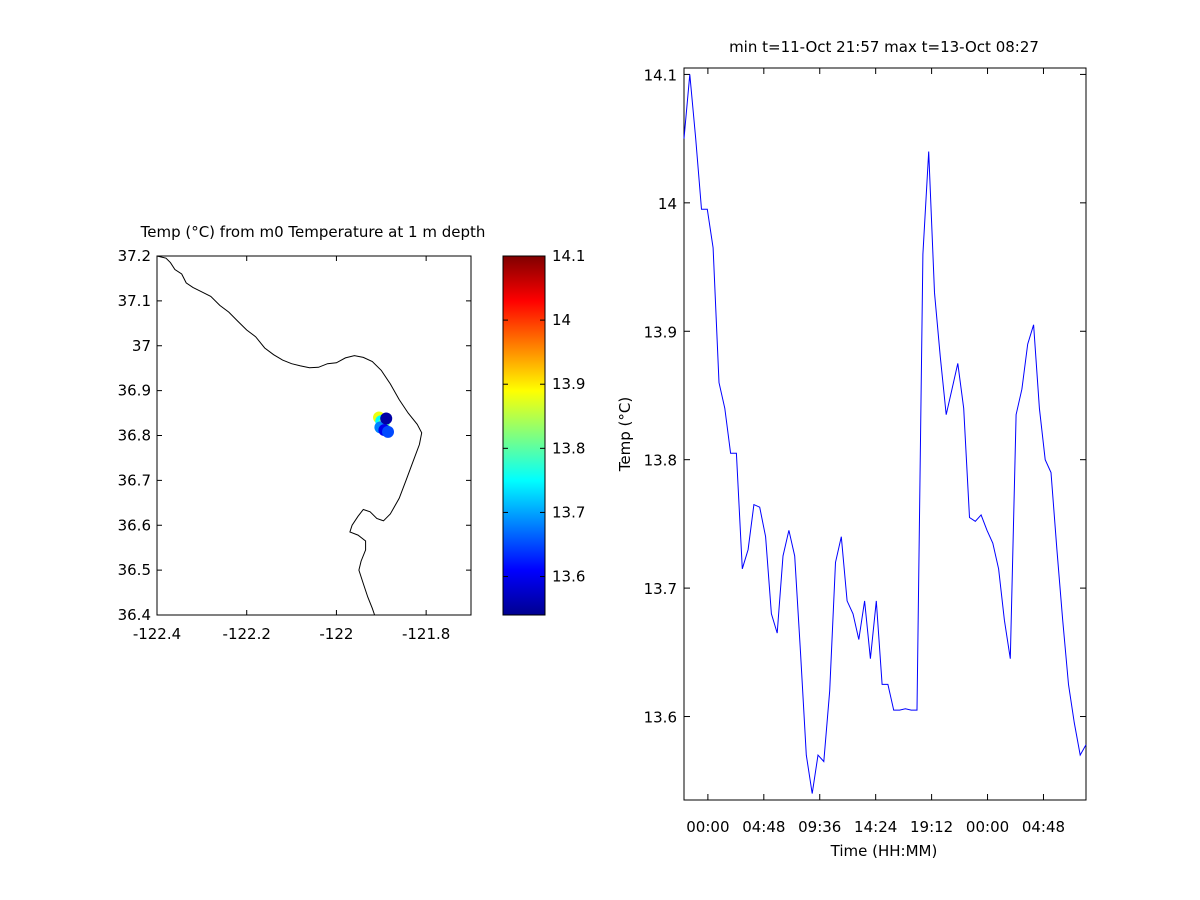 This screenshot has width=1200, height=900. What do you see at coordinates (568, 512) in the screenshot?
I see `colorbar-tick-label: 13.7` at bounding box center [568, 512].